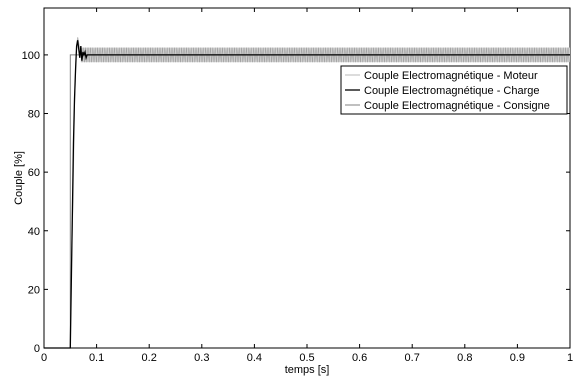  I want to click on x-axis-label: temps [s], so click(307, 370).